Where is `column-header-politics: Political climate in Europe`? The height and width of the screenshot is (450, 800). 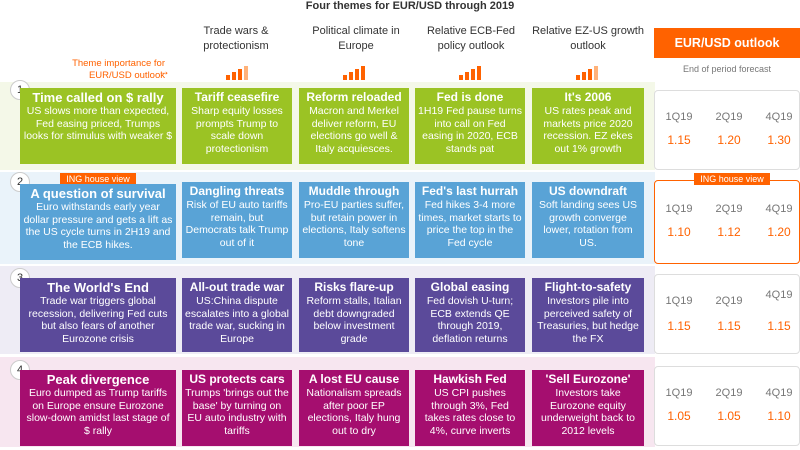
column-header-politics: Political climate in Europe is located at coordinates (356, 38).